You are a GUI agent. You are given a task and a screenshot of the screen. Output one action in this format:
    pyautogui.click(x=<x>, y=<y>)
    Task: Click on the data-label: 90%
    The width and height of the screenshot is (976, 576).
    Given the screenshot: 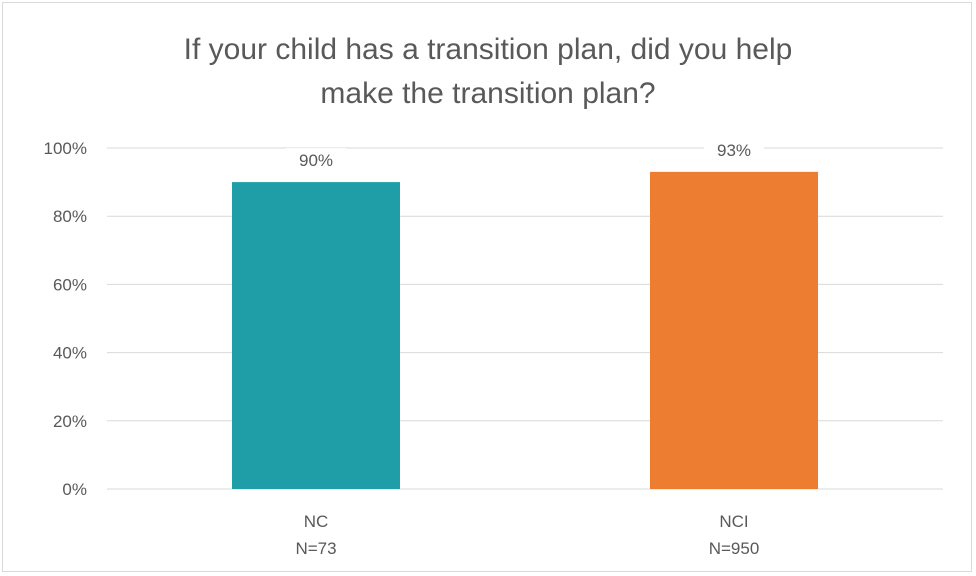 What is the action you would take?
    pyautogui.click(x=316, y=160)
    